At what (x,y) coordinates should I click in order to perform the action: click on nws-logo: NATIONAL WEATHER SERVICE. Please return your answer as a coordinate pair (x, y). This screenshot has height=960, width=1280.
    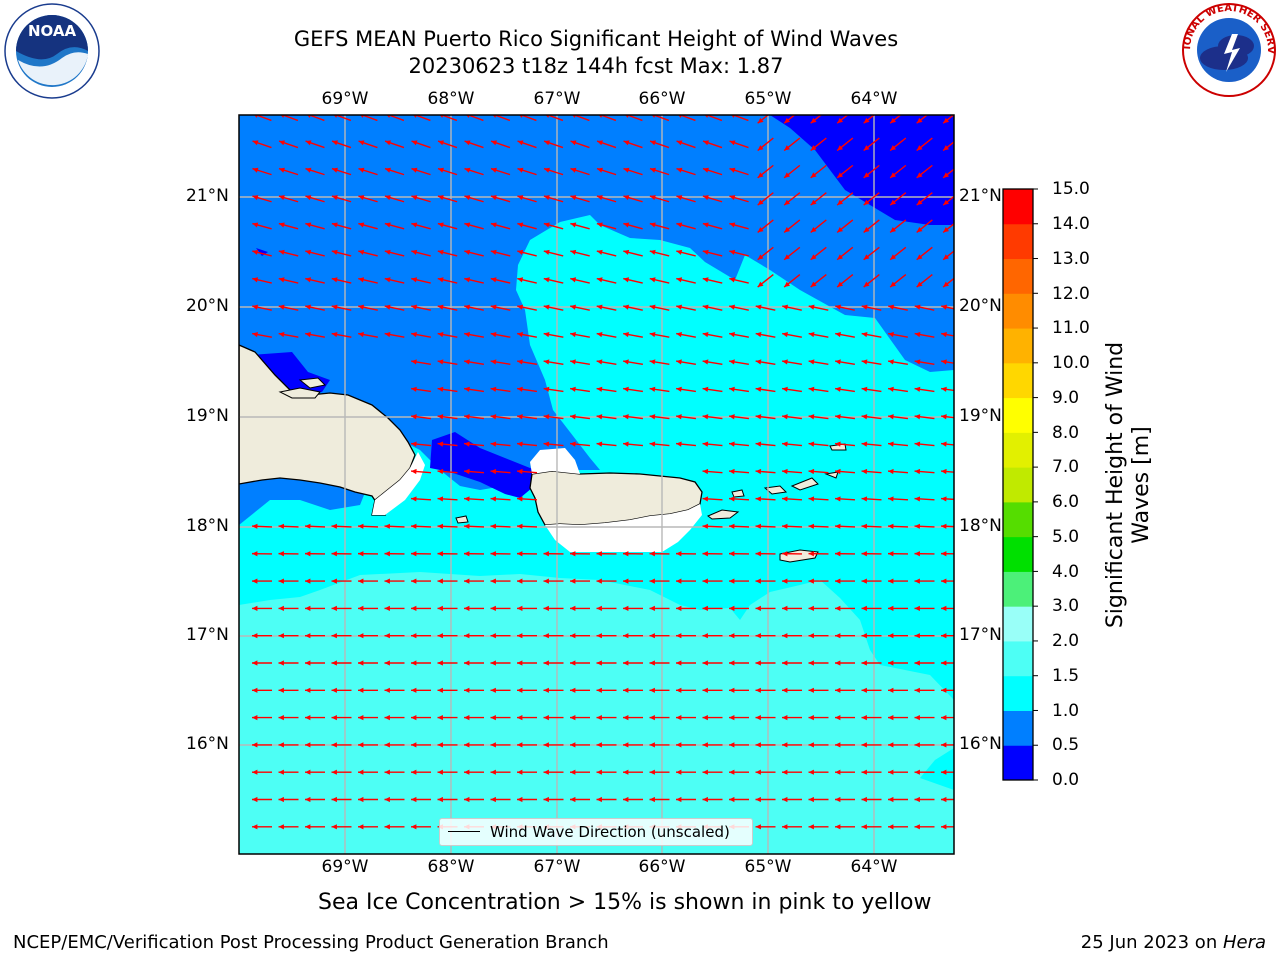
    Looking at the image, I should click on (1228, 49).